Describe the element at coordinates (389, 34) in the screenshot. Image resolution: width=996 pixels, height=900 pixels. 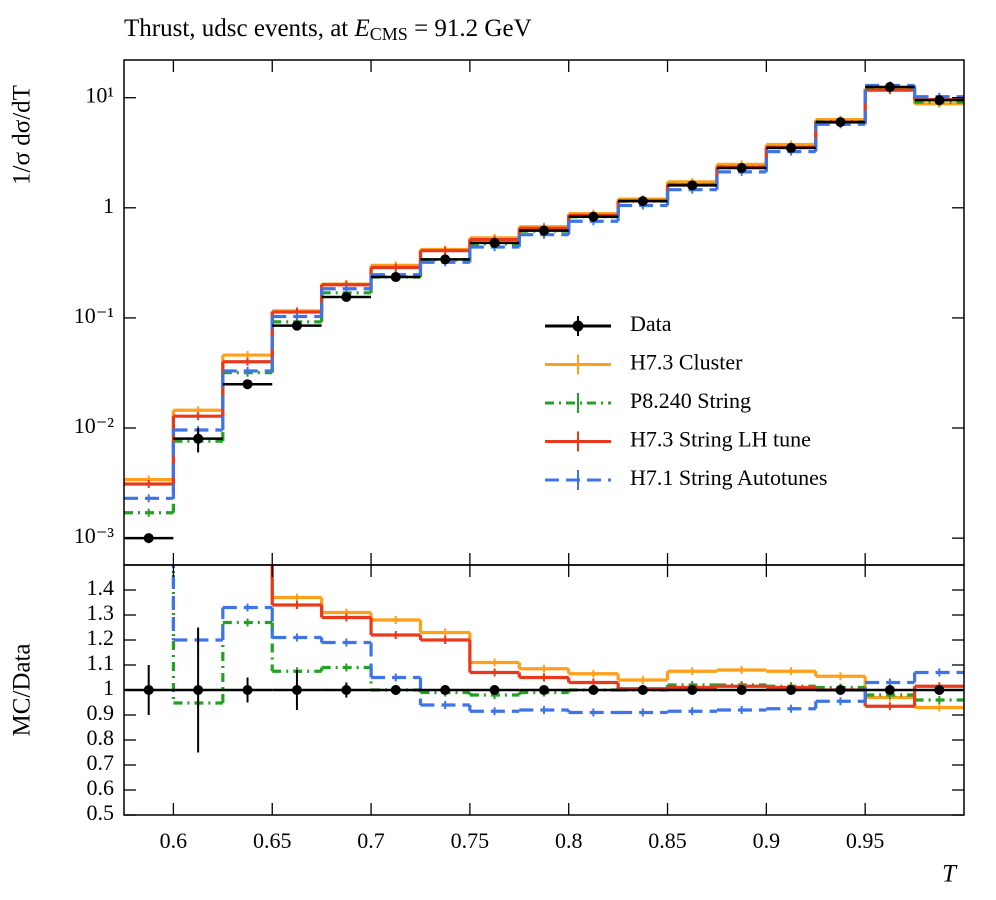
I see `title-part: CMS` at that location.